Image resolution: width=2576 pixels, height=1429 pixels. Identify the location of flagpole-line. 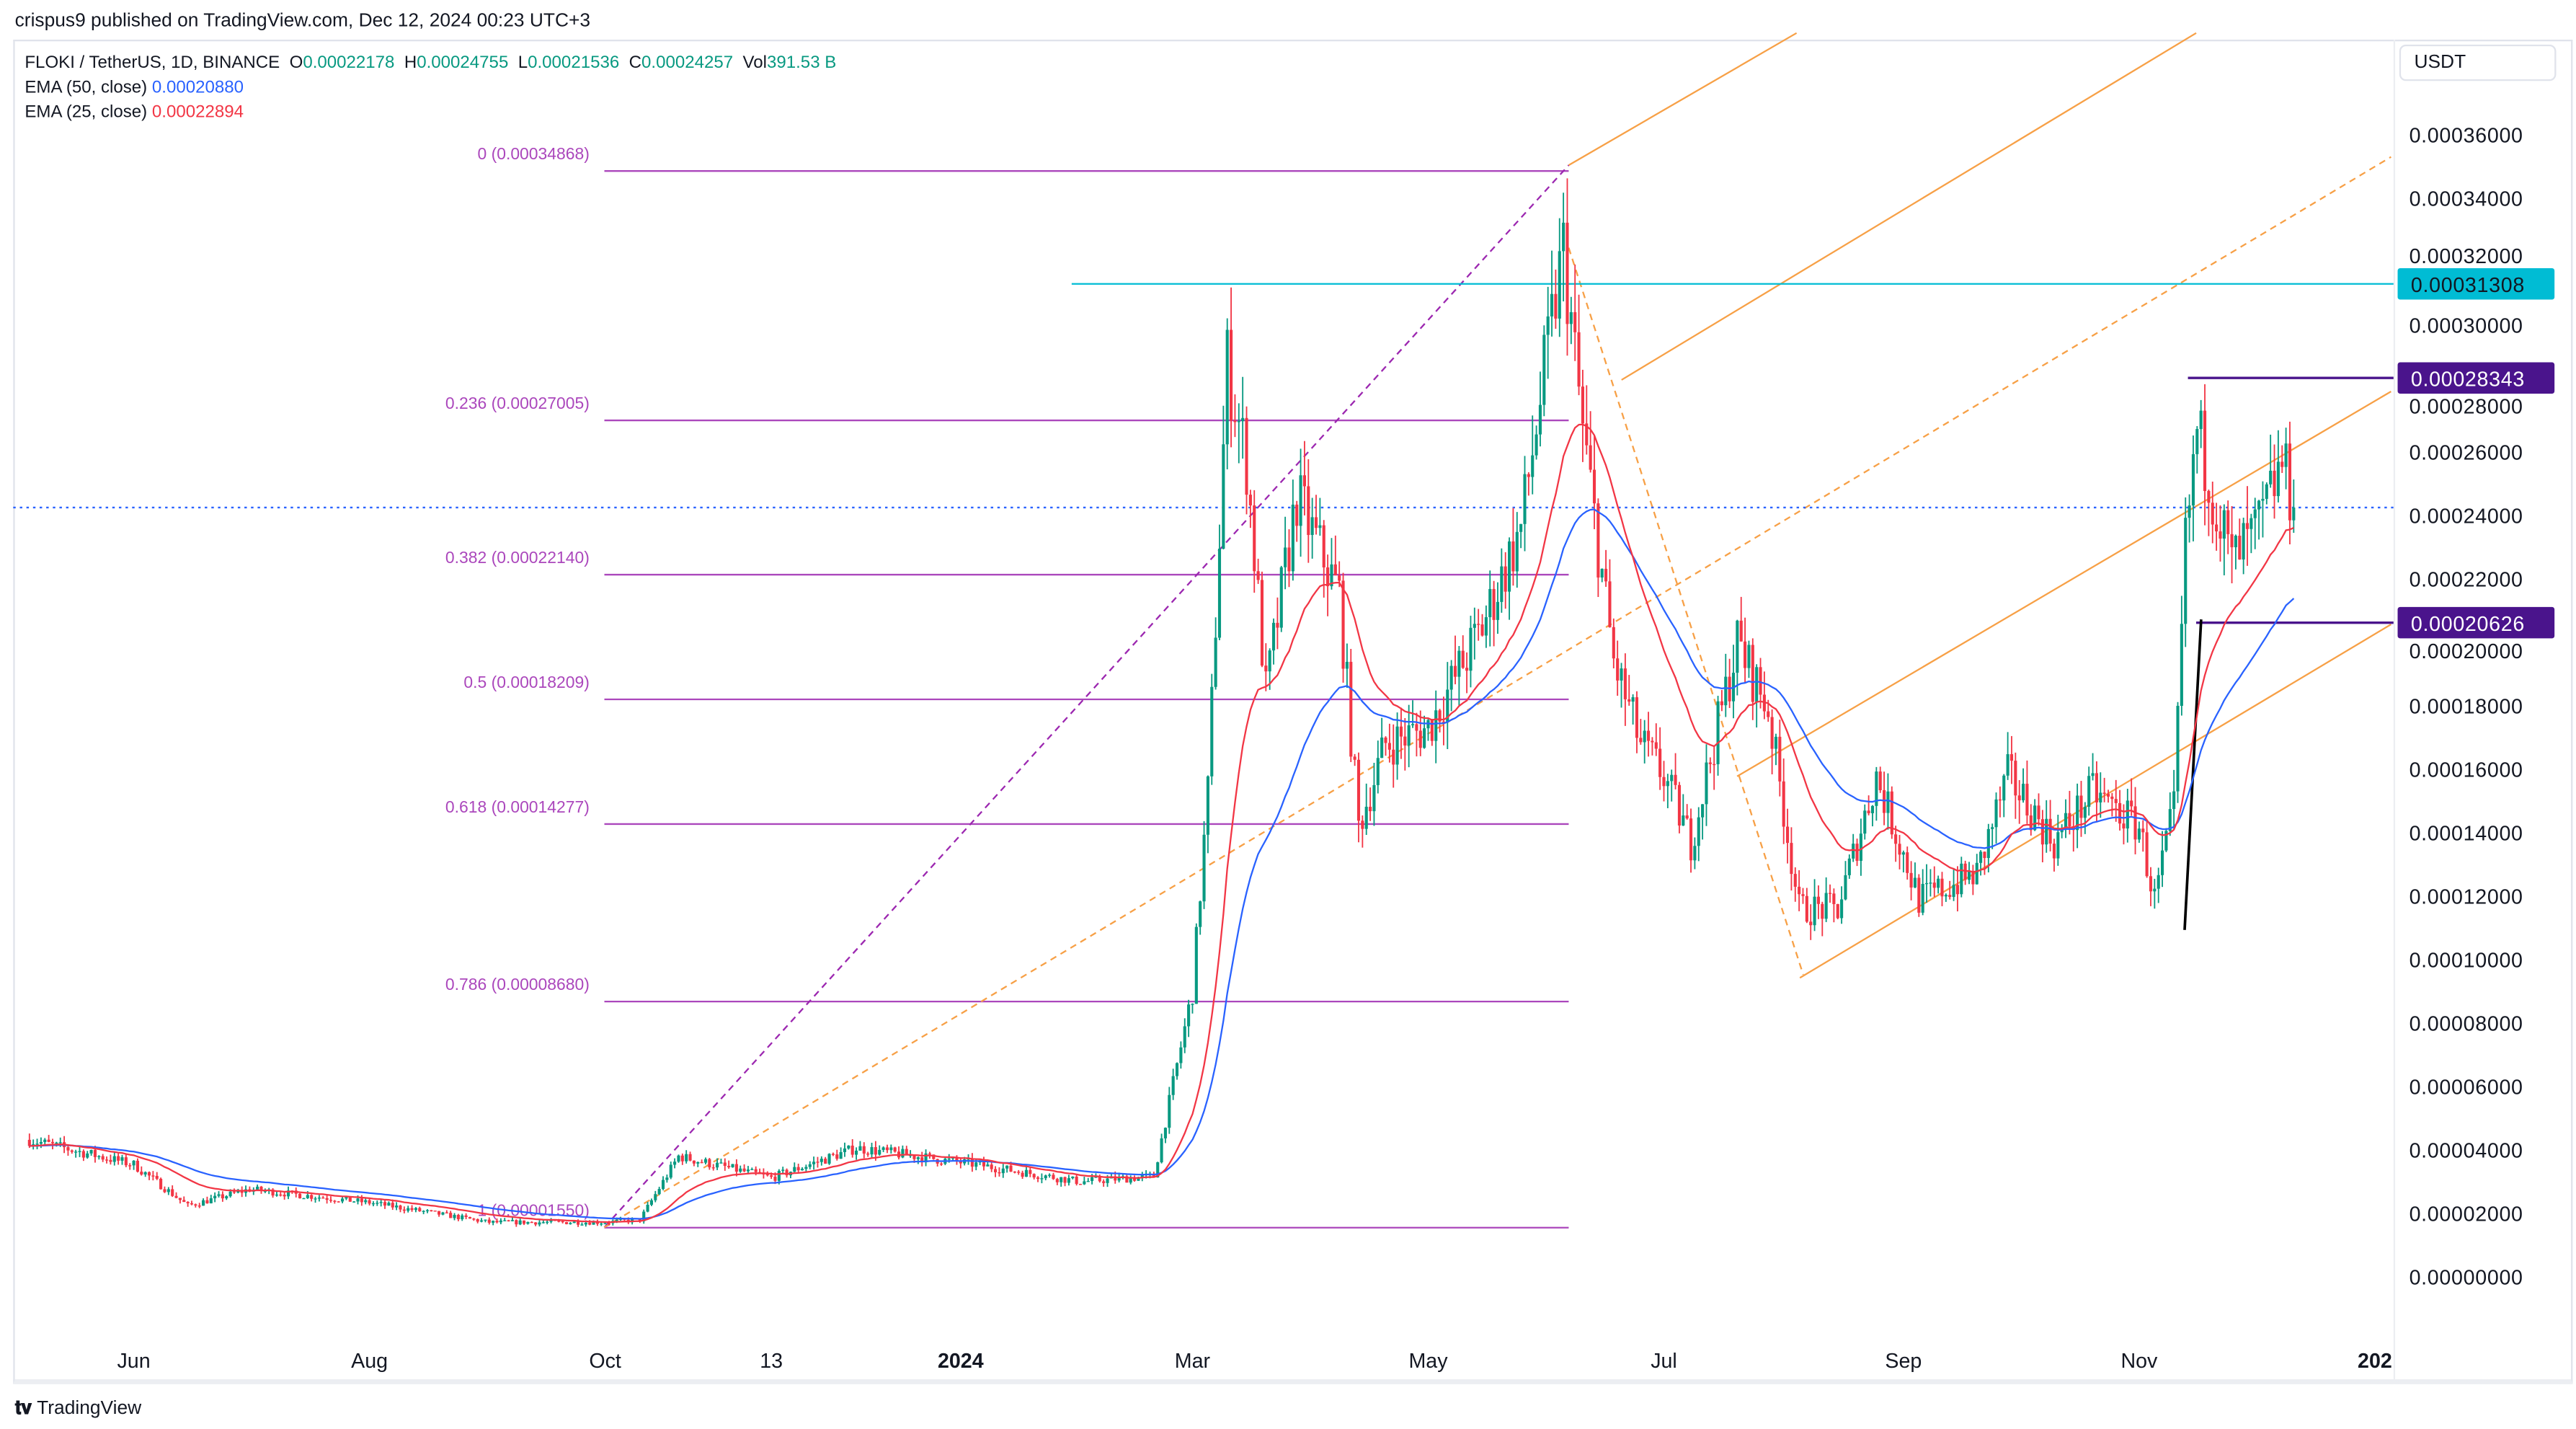
(2193, 775).